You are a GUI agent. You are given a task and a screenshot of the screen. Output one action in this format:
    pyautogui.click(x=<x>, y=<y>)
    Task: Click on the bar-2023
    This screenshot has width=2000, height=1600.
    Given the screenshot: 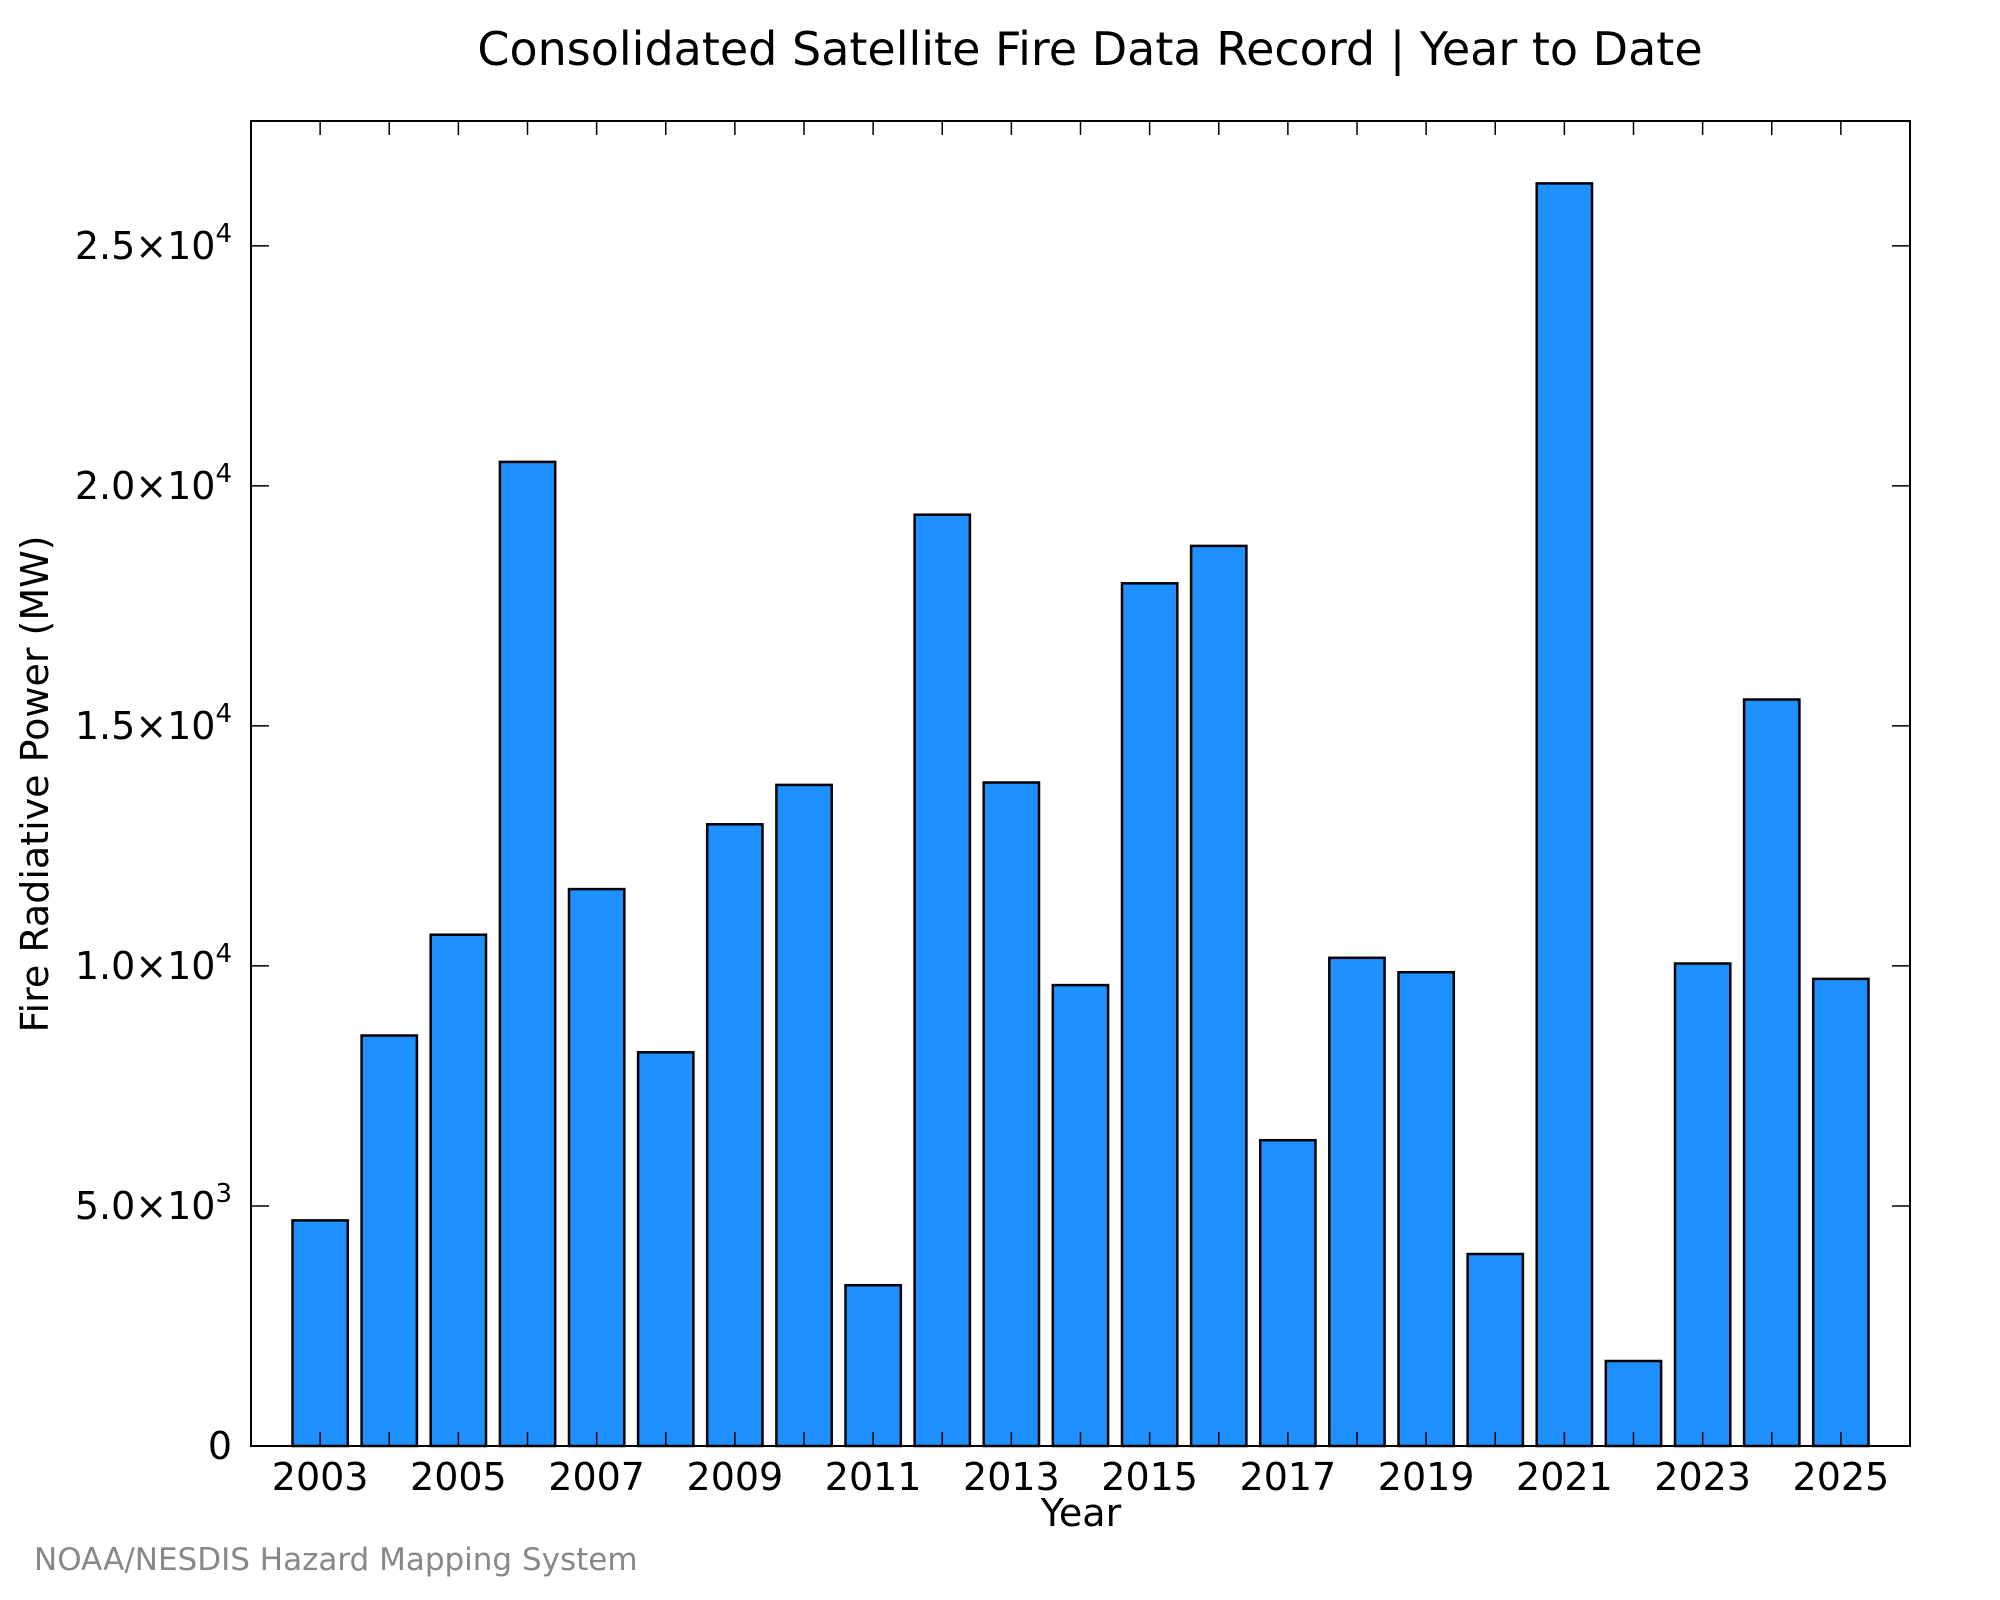 What is the action you would take?
    pyautogui.click(x=1702, y=1205)
    